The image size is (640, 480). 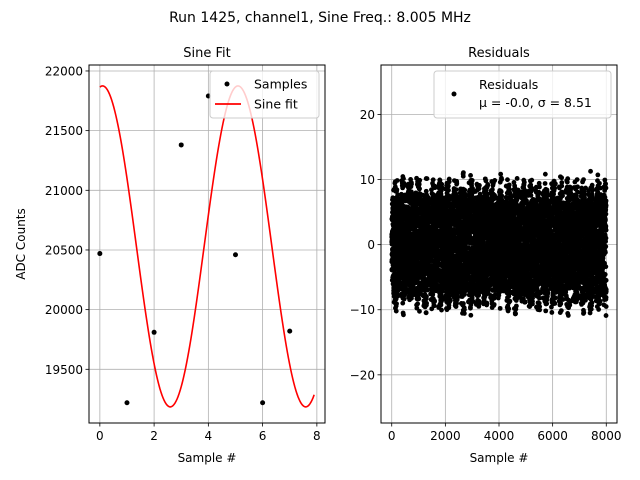 What do you see at coordinates (280, 84) in the screenshot?
I see `legend-samples-label: Samples` at bounding box center [280, 84].